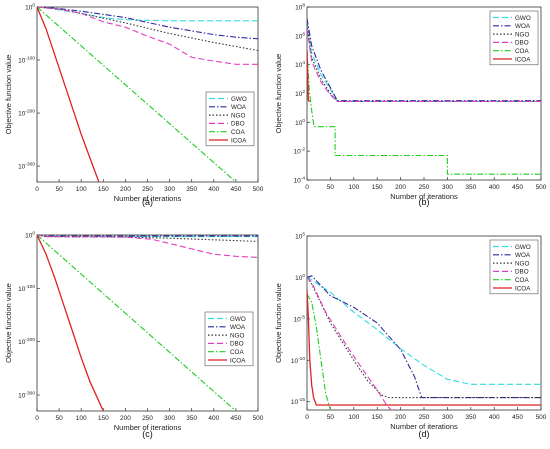 The image size is (550, 449). I want to click on y-tick-label: 10⁸, so click(300, 7).